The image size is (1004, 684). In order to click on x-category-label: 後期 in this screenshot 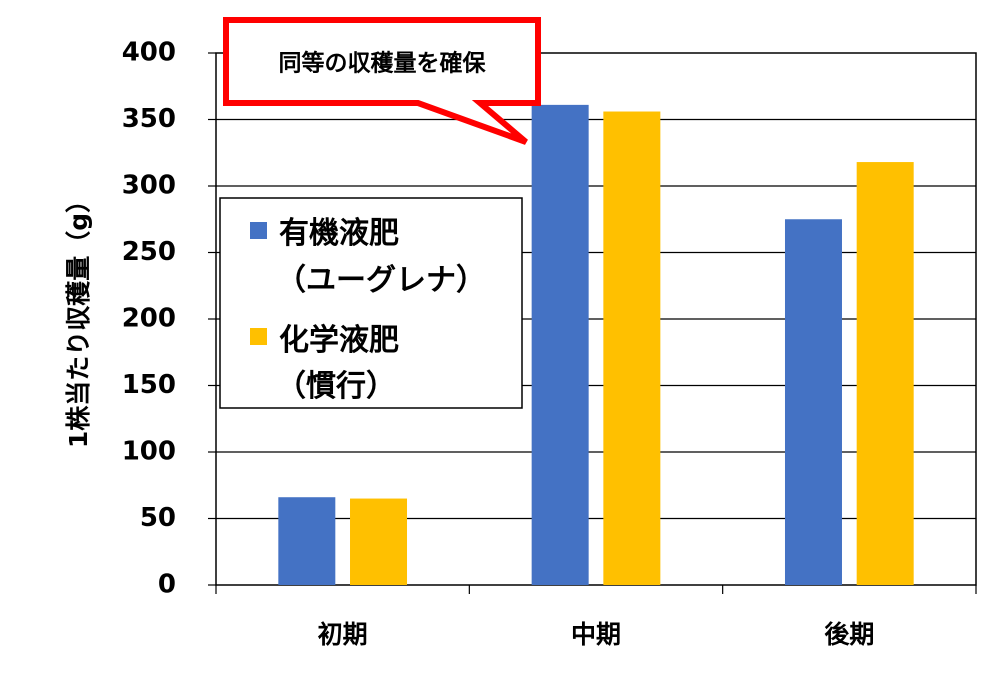, I will do `click(849, 634)`.